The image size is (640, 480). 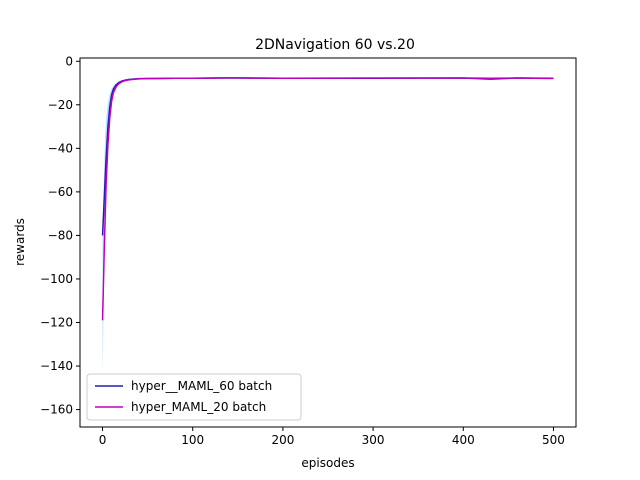 I want to click on chart-title: 2DNavigation 60 vs.20, so click(x=335, y=45).